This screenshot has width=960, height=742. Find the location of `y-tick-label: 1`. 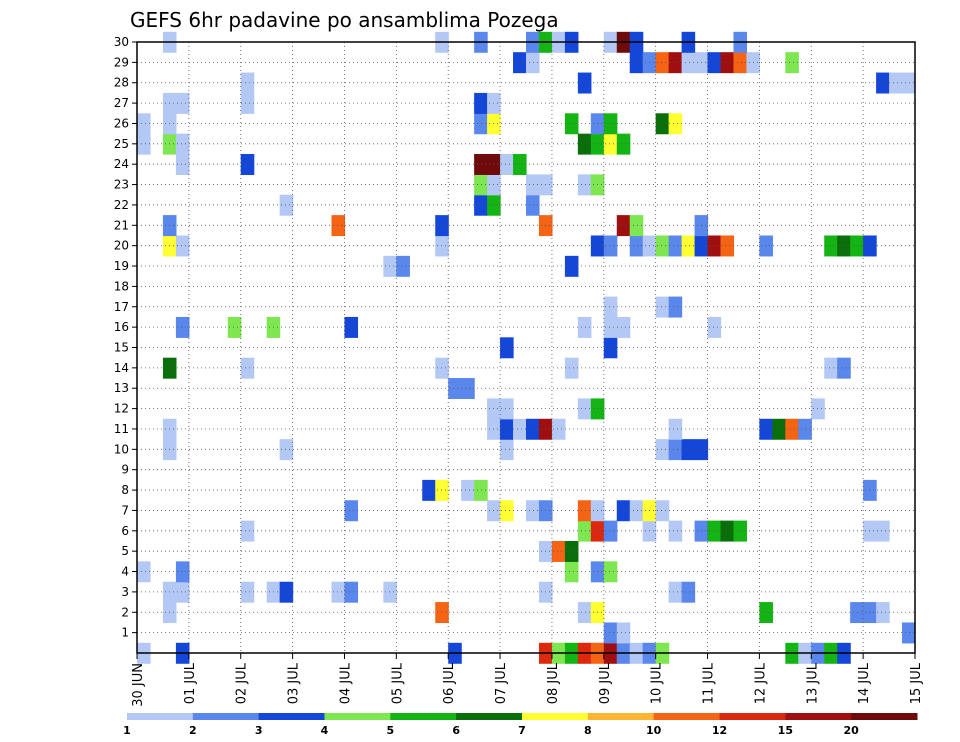

y-tick-label: 1 is located at coordinates (125, 633).